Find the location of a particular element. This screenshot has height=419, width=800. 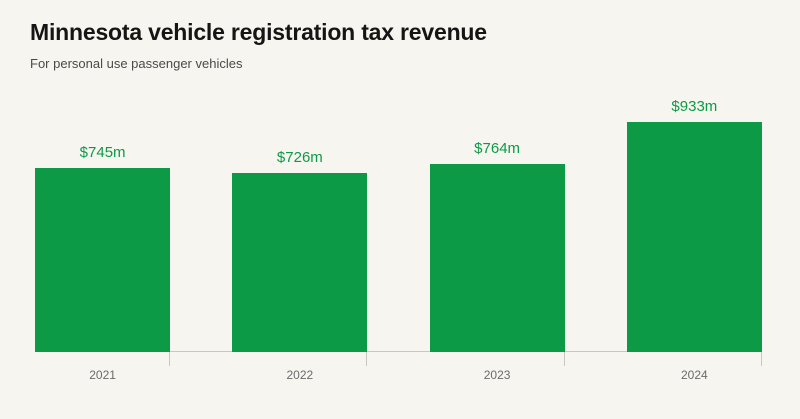

bar-group: $726m is located at coordinates (300, 244).